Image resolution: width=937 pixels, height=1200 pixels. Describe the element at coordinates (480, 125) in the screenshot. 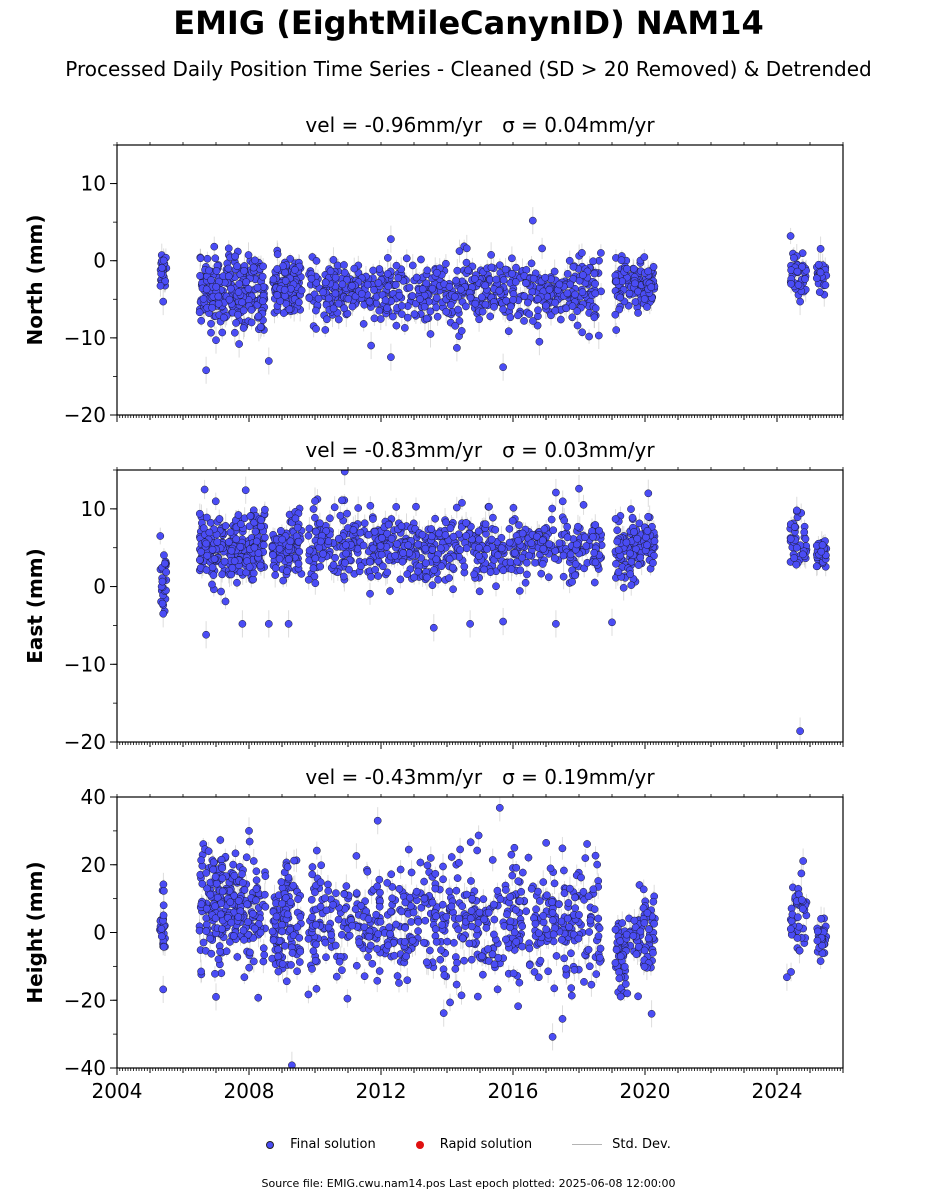

I see `panel-title: vel = -0.96mm/yr σ = 0.04mm/yr` at that location.